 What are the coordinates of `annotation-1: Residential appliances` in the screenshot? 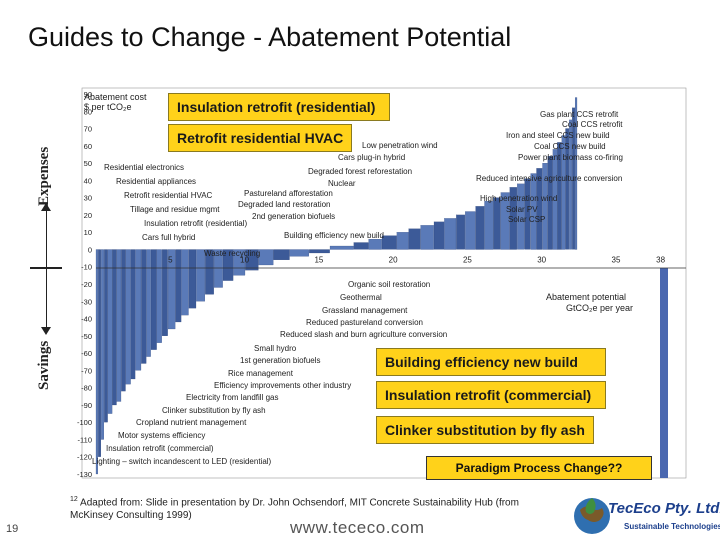 It's located at (156, 181).